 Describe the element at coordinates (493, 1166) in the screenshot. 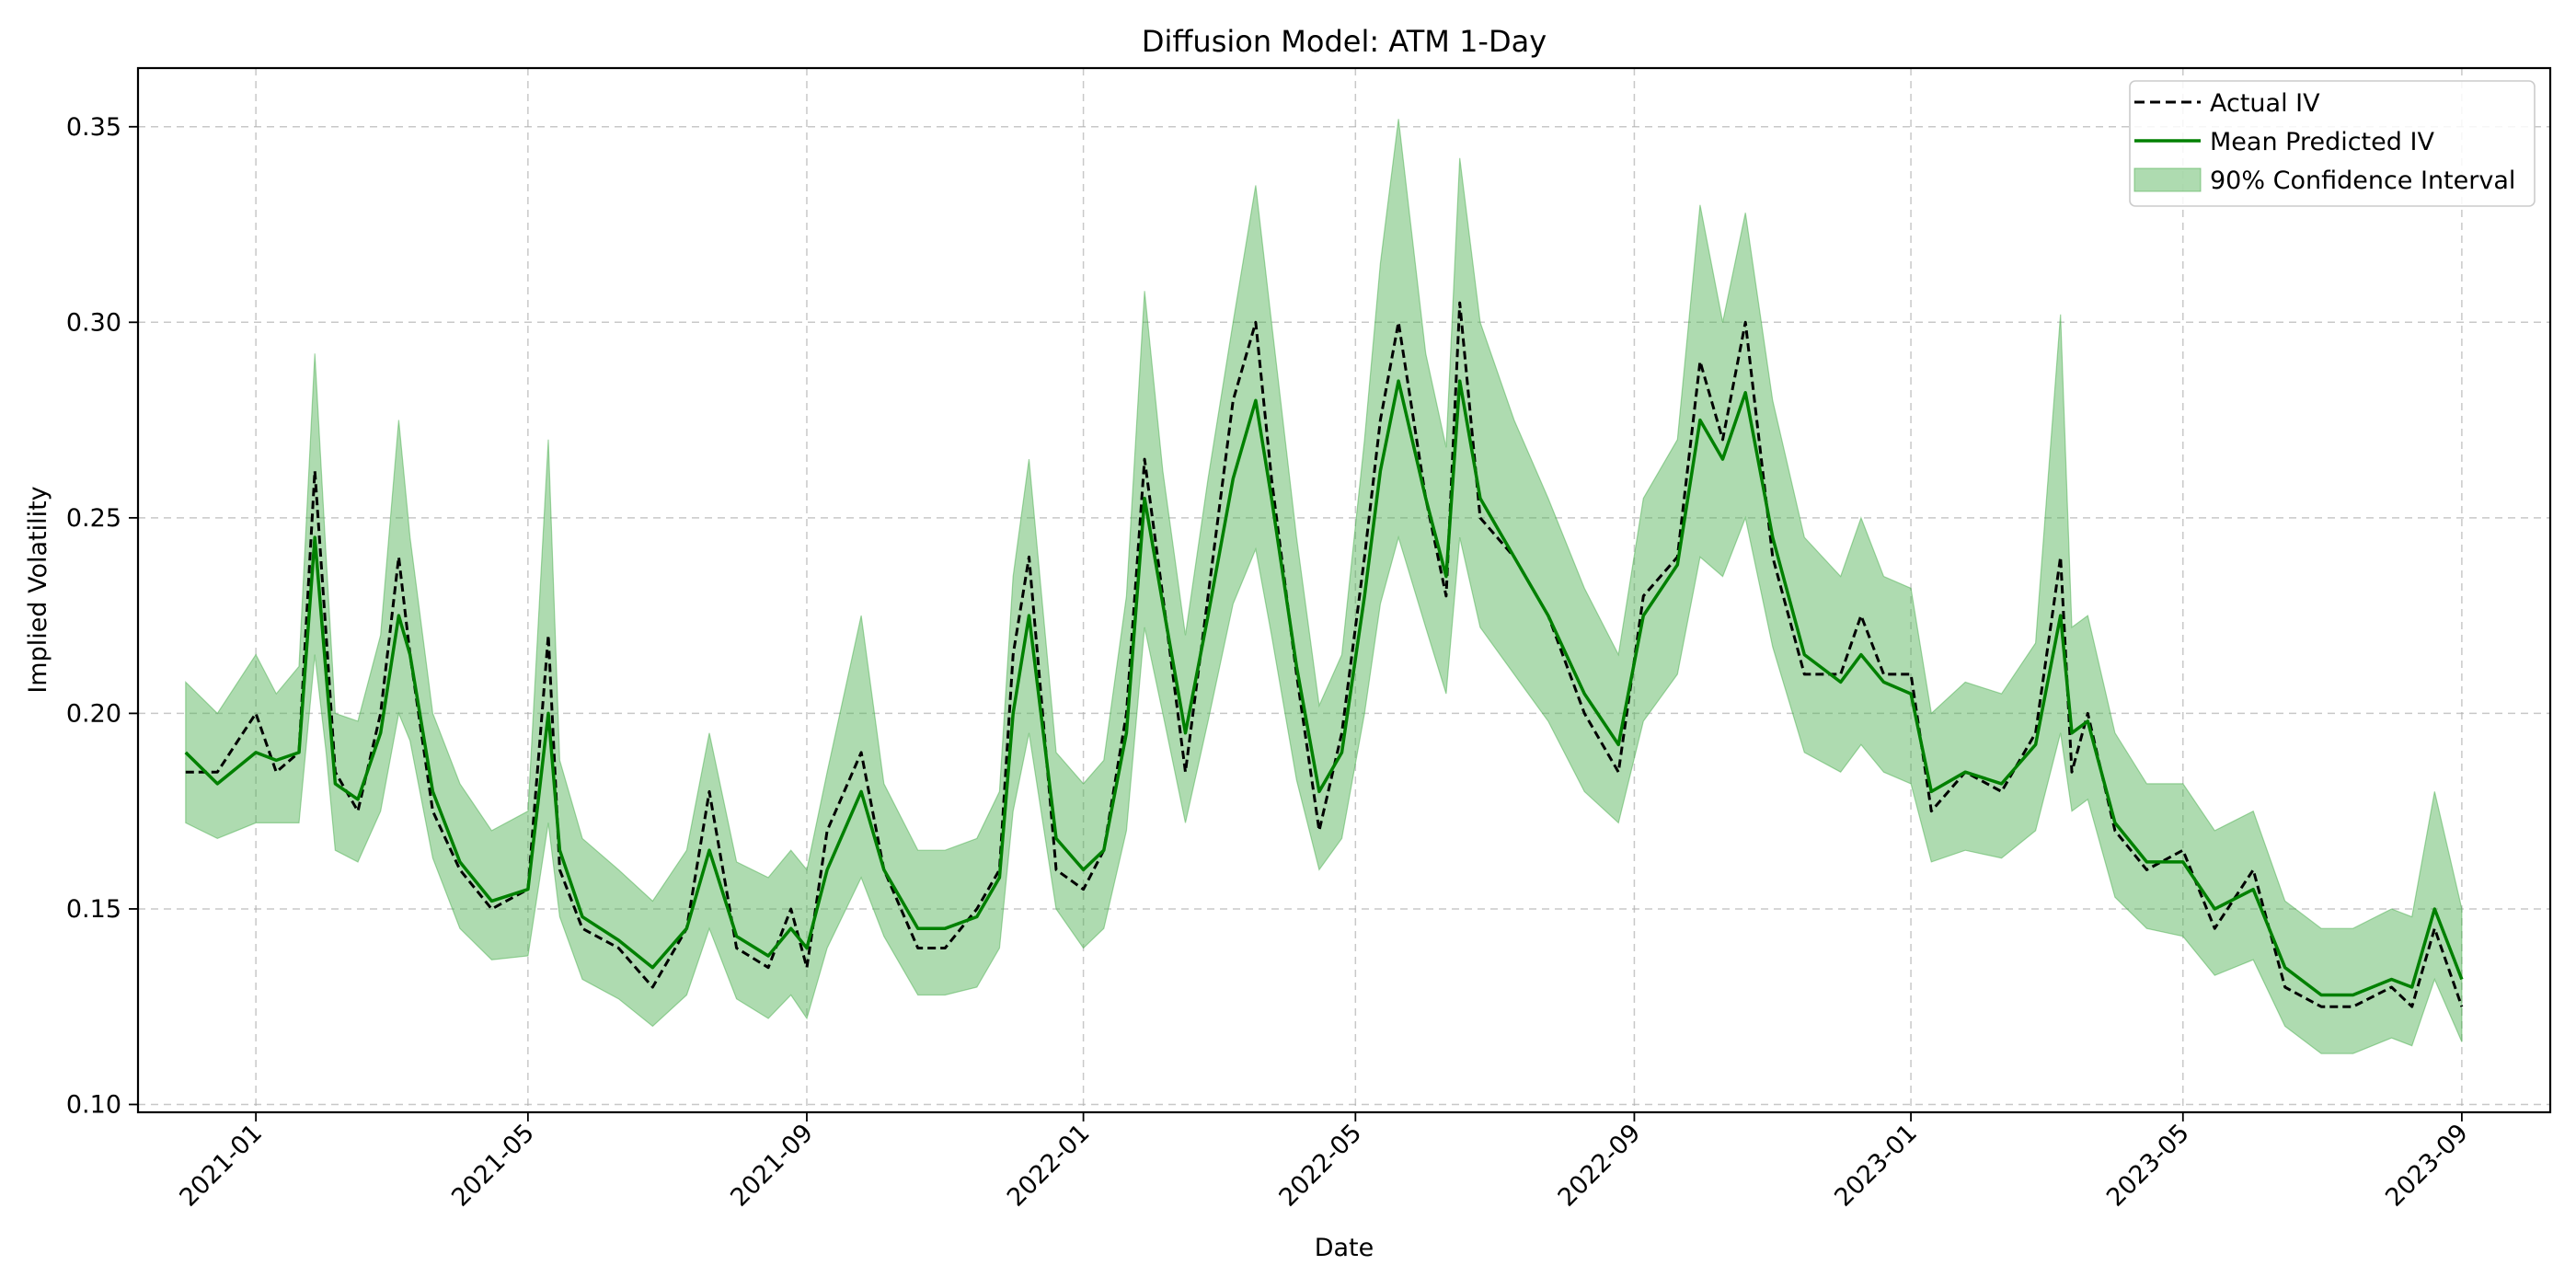

I see `x-tick-label: 2021-05` at that location.